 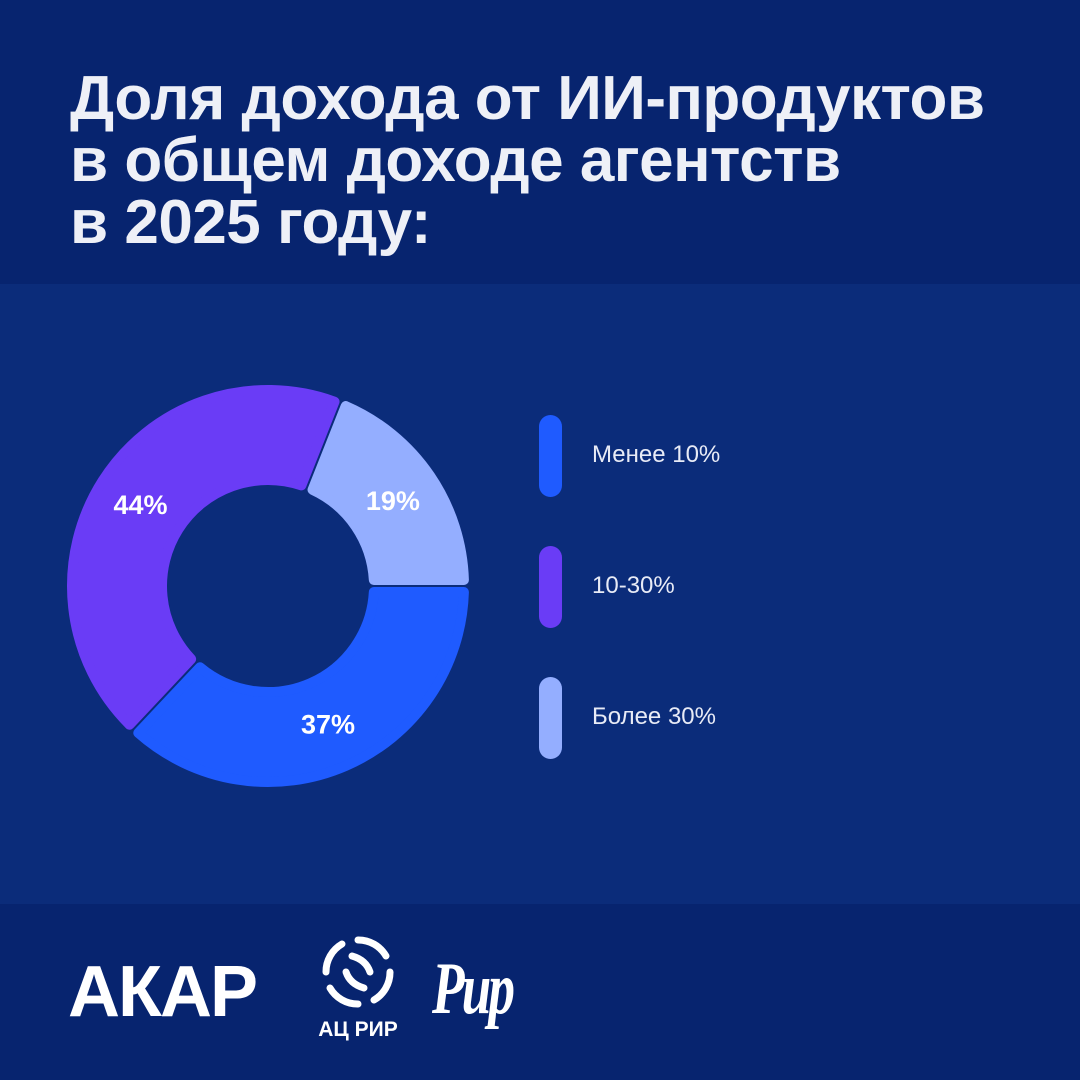 I want to click on akar-logo: АКАР, so click(x=163, y=992).